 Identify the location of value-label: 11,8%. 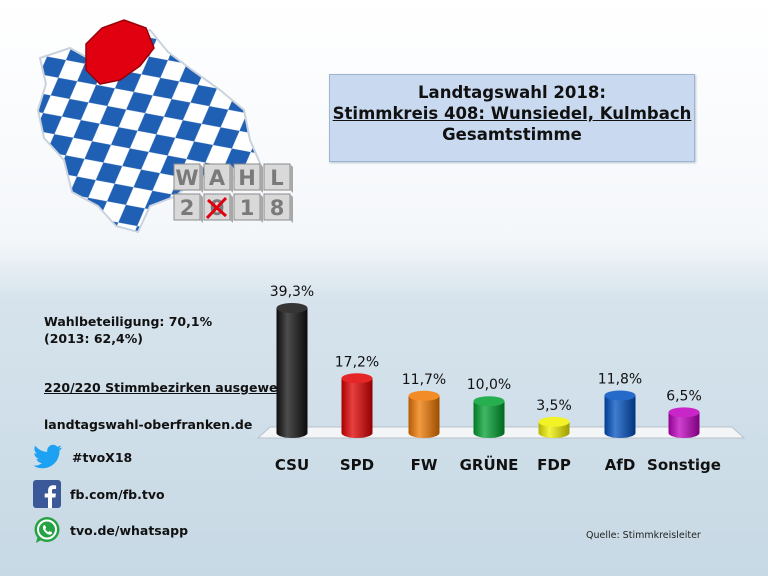
(620, 379).